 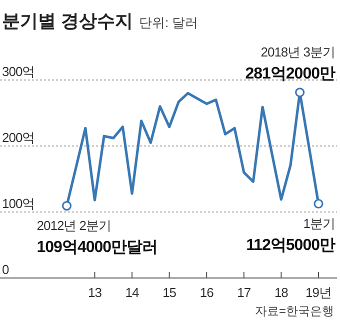 What do you see at coordinates (319, 292) in the screenshot?
I see `x-tick-label: 19년` at bounding box center [319, 292].